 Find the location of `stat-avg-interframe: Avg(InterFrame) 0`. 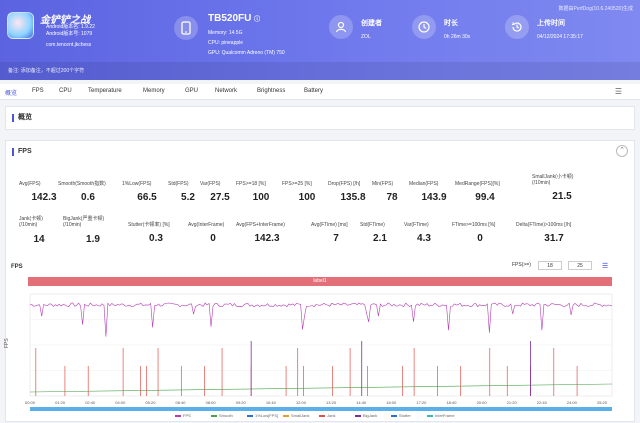

stat-avg-interframe: Avg(InterFrame) 0 is located at coordinates (206, 233).